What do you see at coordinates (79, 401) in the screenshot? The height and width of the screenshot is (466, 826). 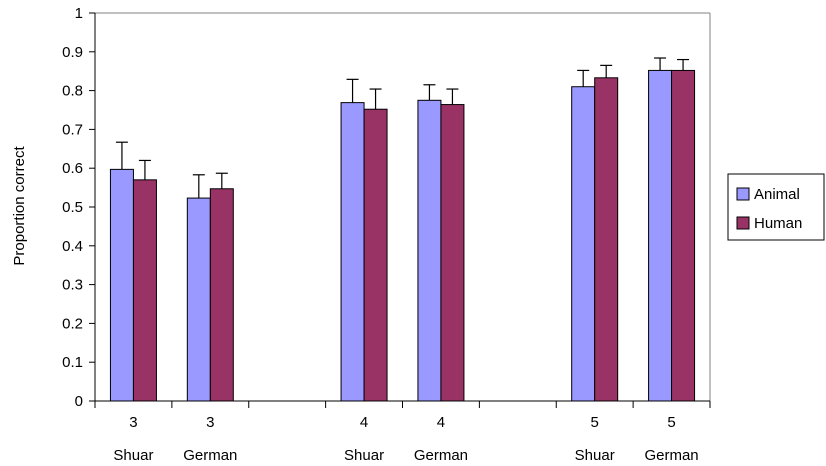 I see `y-tick-label: 0` at bounding box center [79, 401].